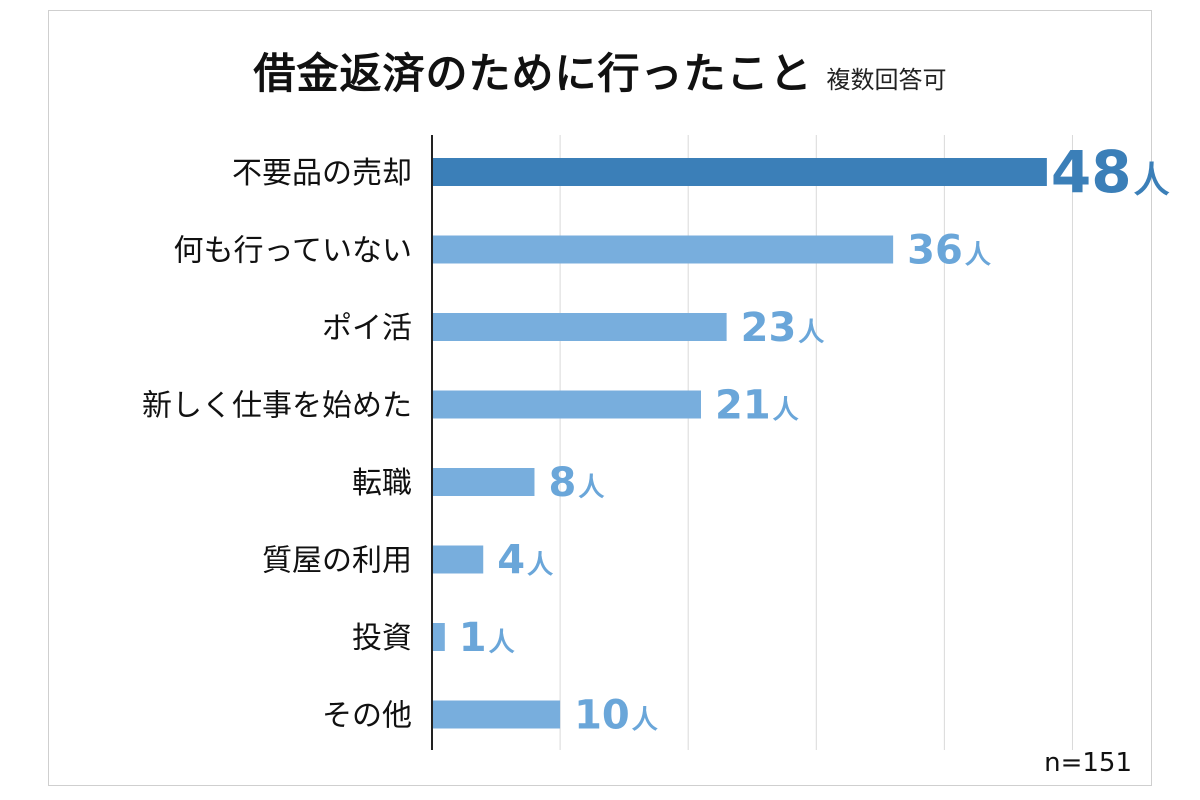 The image size is (1200, 800). What do you see at coordinates (616, 716) in the screenshot?
I see `data-label: 10人` at bounding box center [616, 716].